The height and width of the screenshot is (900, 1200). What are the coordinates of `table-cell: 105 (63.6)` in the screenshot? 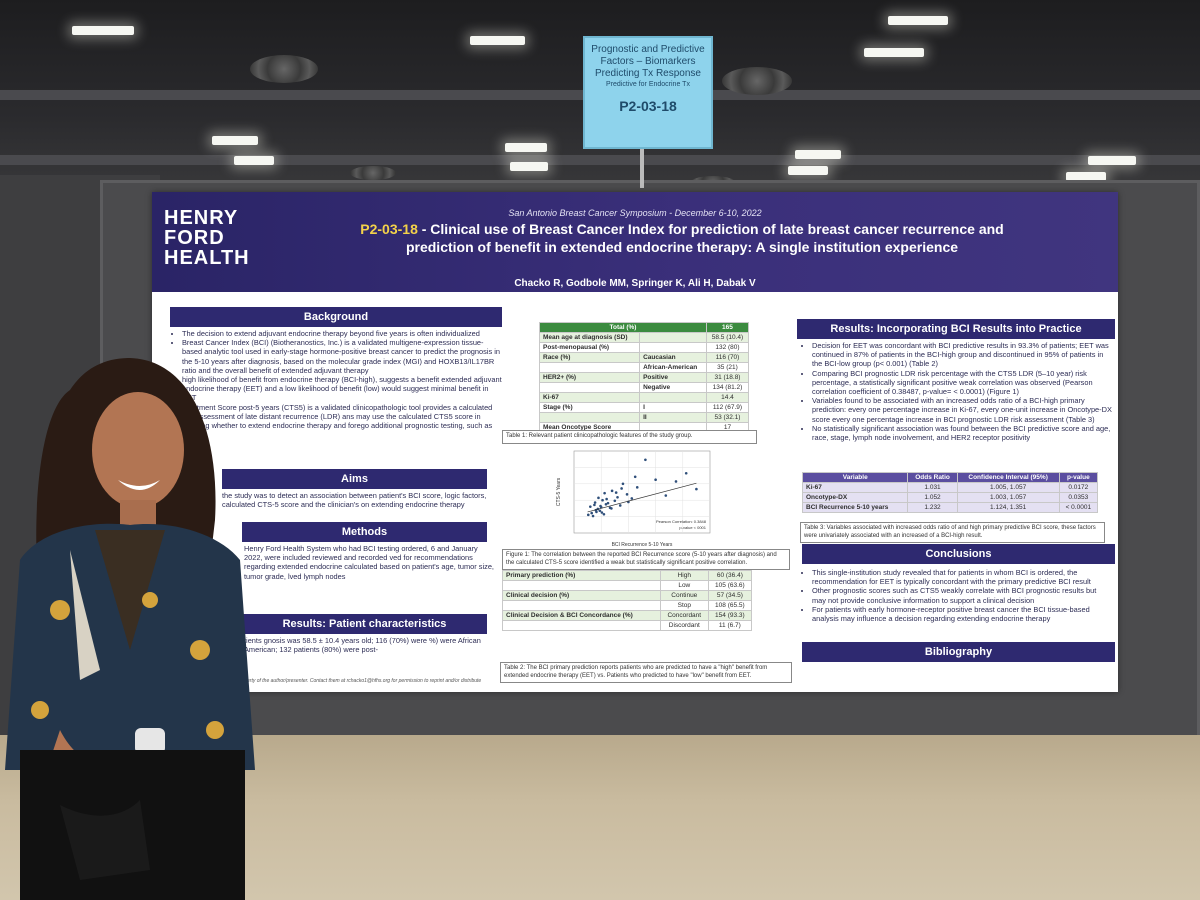 It's located at (730, 585).